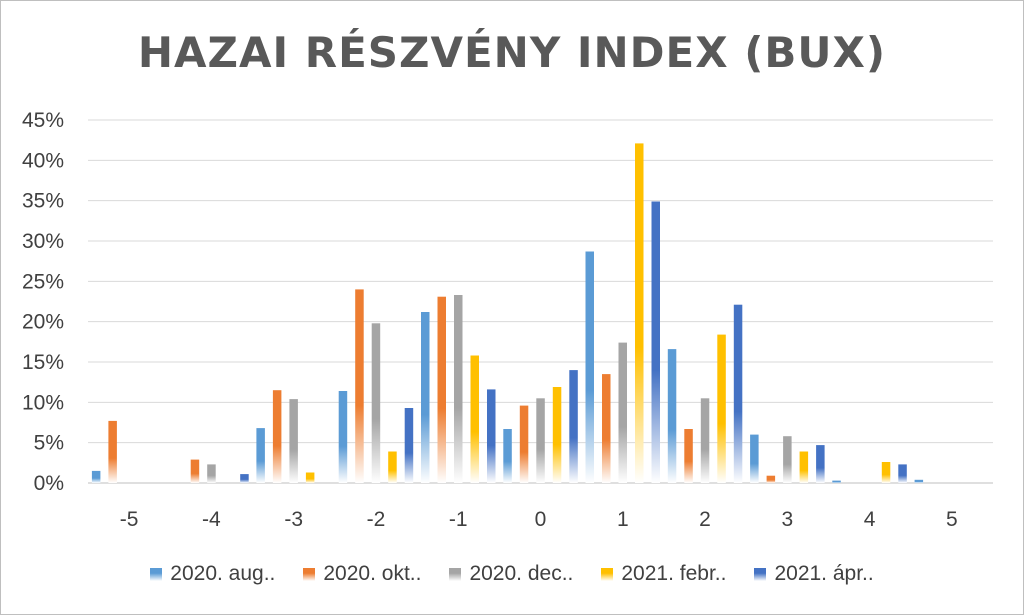  Describe the element at coordinates (223, 573) in the screenshot. I see `legend-label: 2020. aug..` at that location.